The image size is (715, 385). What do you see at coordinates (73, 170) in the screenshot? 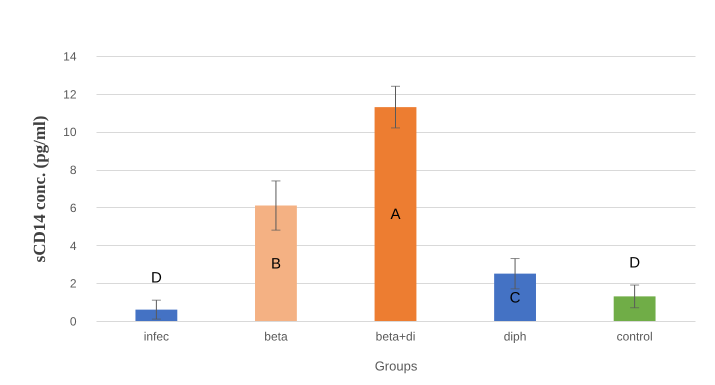
I see `y-tick-label: 8` at bounding box center [73, 170].